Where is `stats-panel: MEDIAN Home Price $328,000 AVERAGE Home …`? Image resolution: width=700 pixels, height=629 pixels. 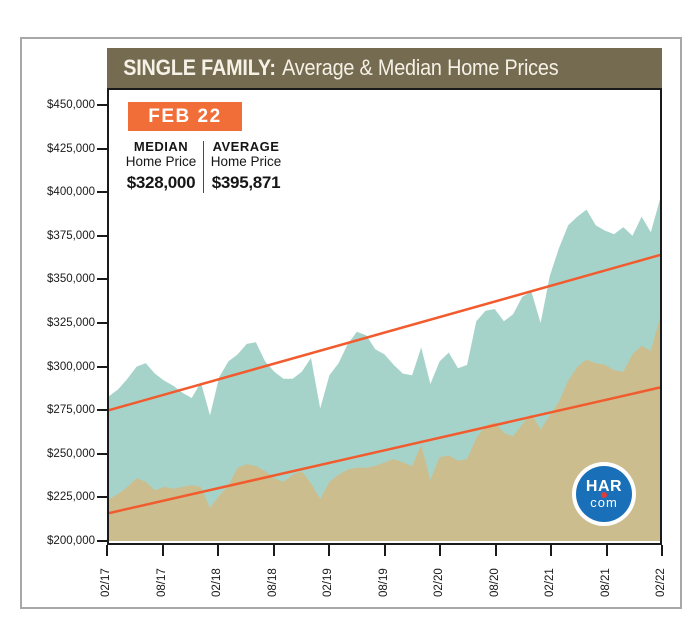 stats-panel: MEDIAN Home Price $328,000 AVERAGE Home … is located at coordinates (203, 166).